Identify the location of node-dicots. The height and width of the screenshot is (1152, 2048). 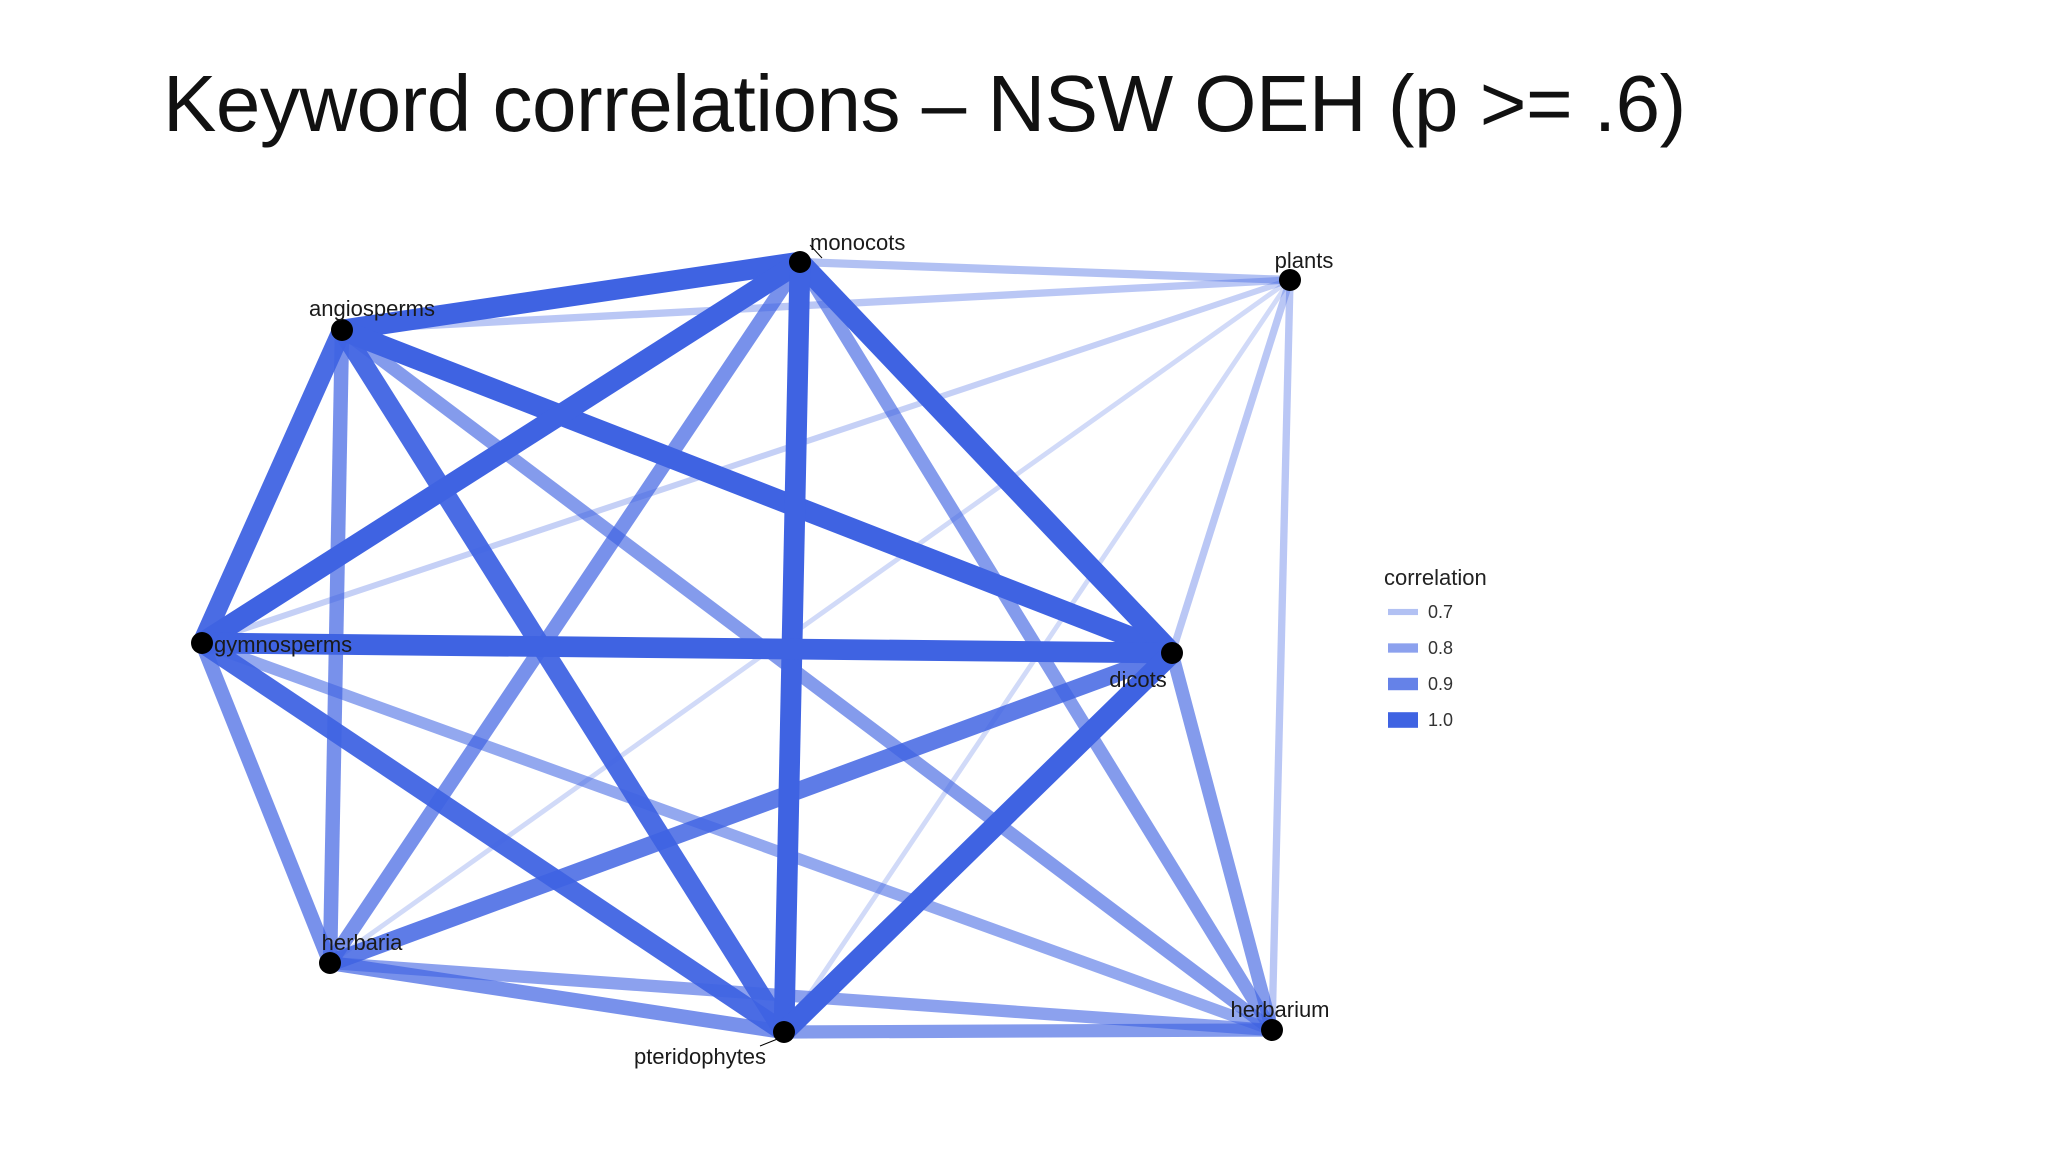
(1172, 653).